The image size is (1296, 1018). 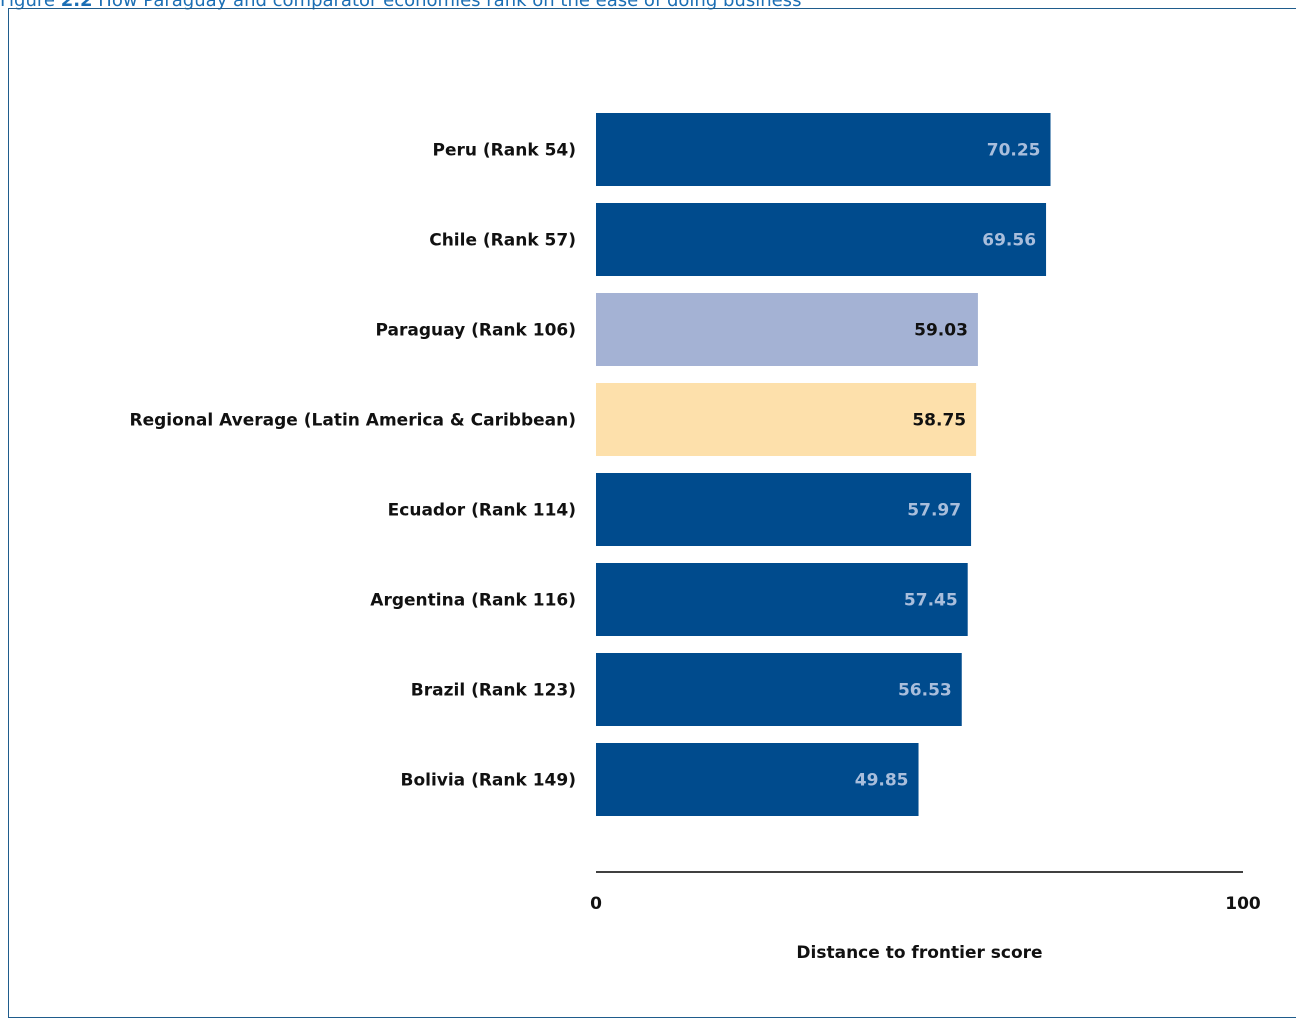 I want to click on x-tick-label-max: 100, so click(x=1243, y=904).